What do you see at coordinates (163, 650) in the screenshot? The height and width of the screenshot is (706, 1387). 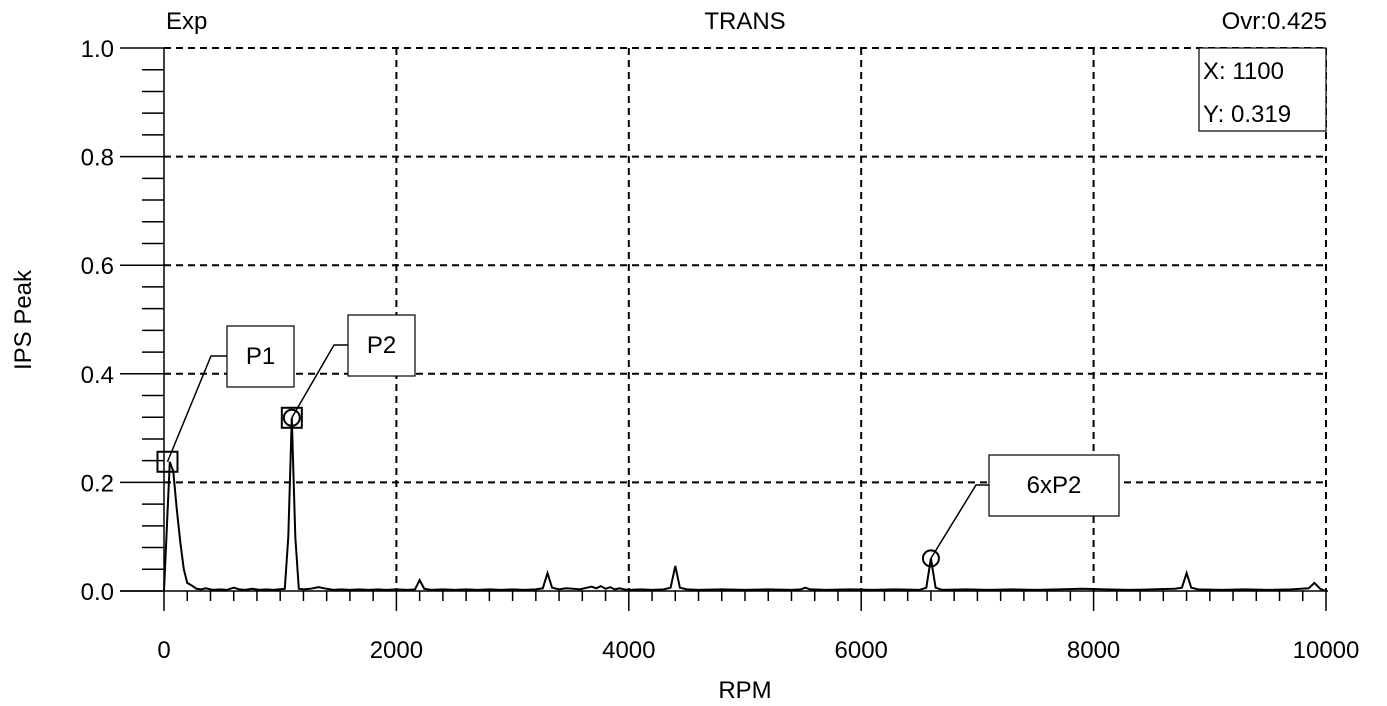 I see `x-tick-label: 0` at bounding box center [163, 650].